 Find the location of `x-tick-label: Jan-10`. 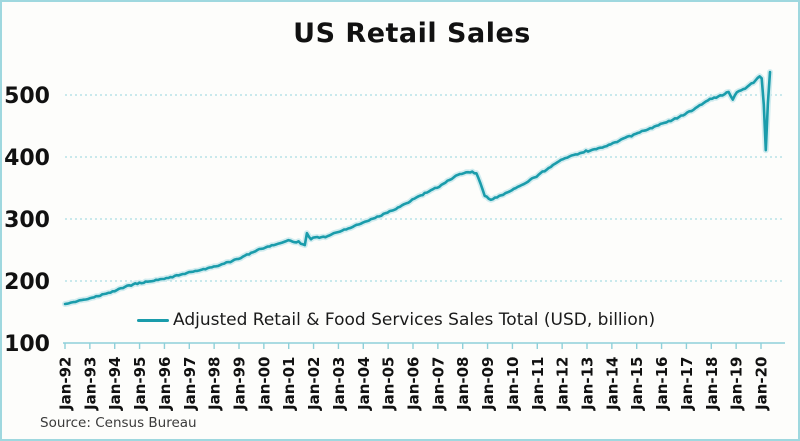

x-tick-label: Jan-10 is located at coordinates (513, 384).